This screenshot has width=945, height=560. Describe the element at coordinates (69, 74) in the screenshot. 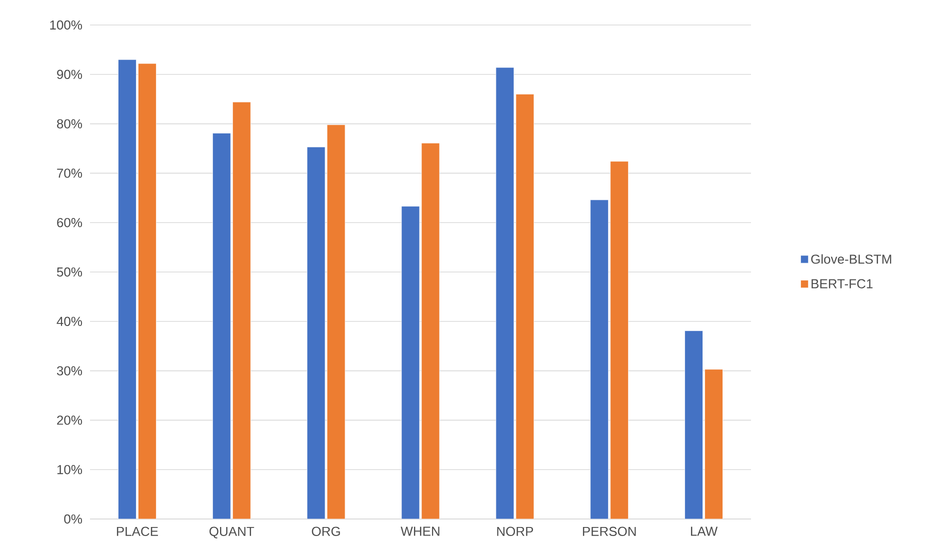

I see `y-tick-label: 90%` at that location.